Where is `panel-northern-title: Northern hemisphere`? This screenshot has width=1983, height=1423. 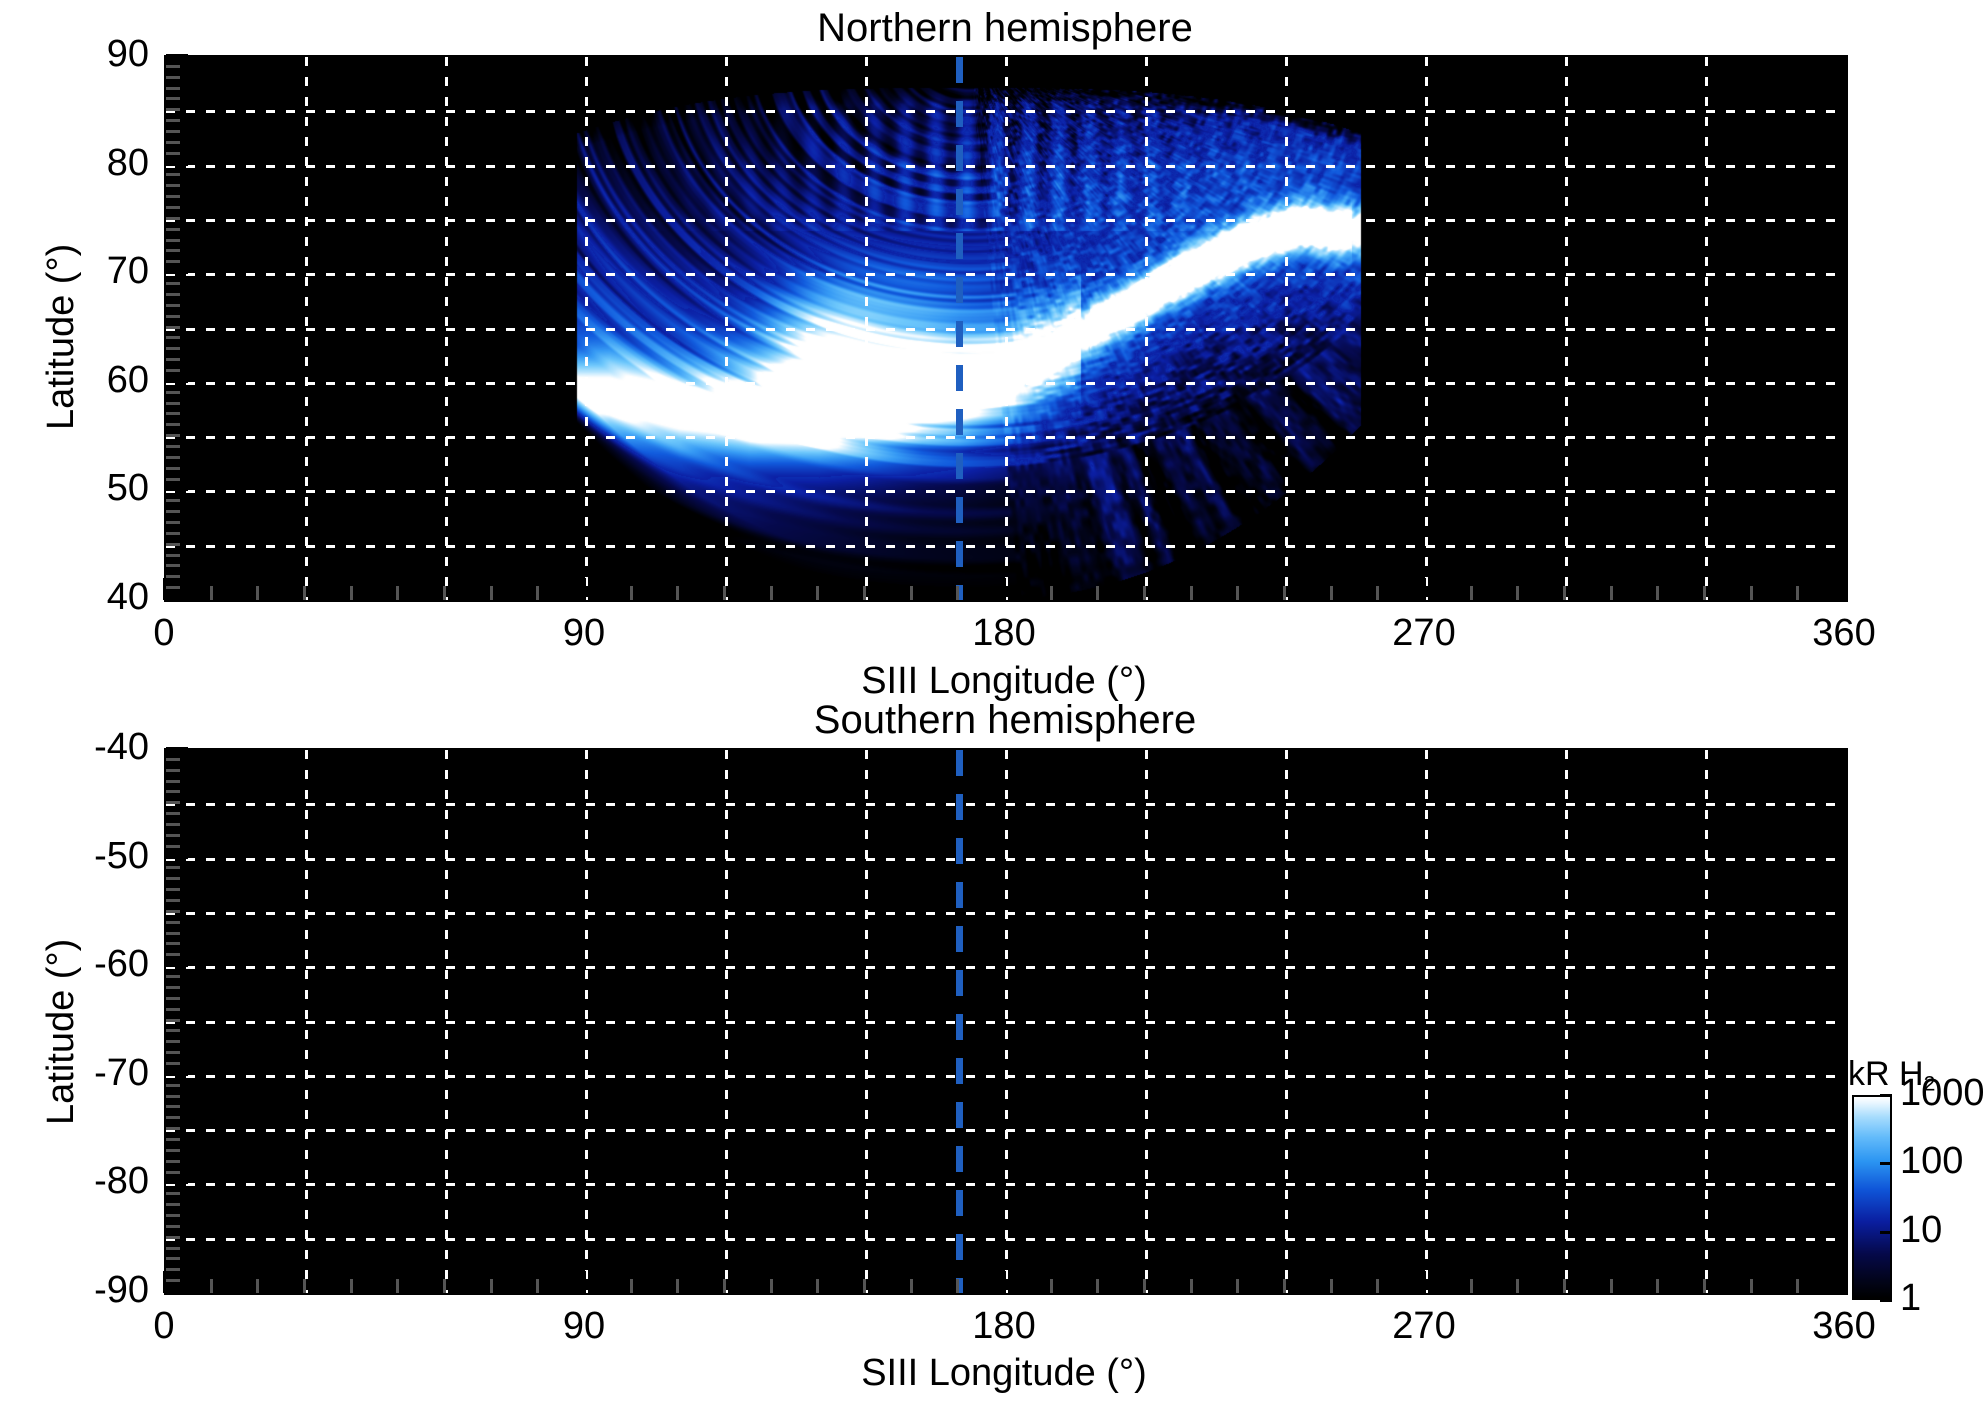 panel-northern-title: Northern hemisphere is located at coordinates (1005, 28).